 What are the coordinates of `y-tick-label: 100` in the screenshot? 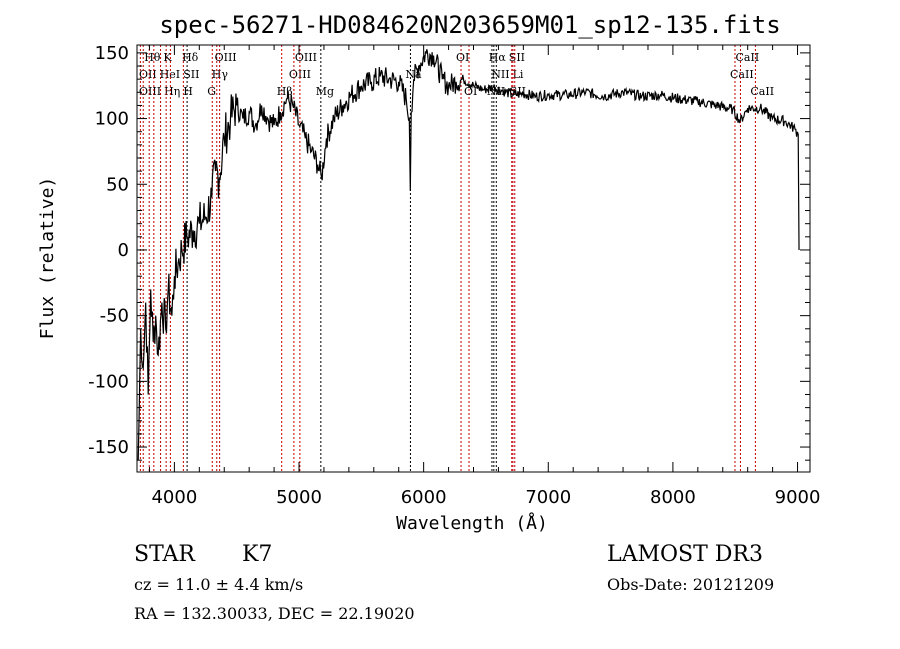 It's located at (112, 119).